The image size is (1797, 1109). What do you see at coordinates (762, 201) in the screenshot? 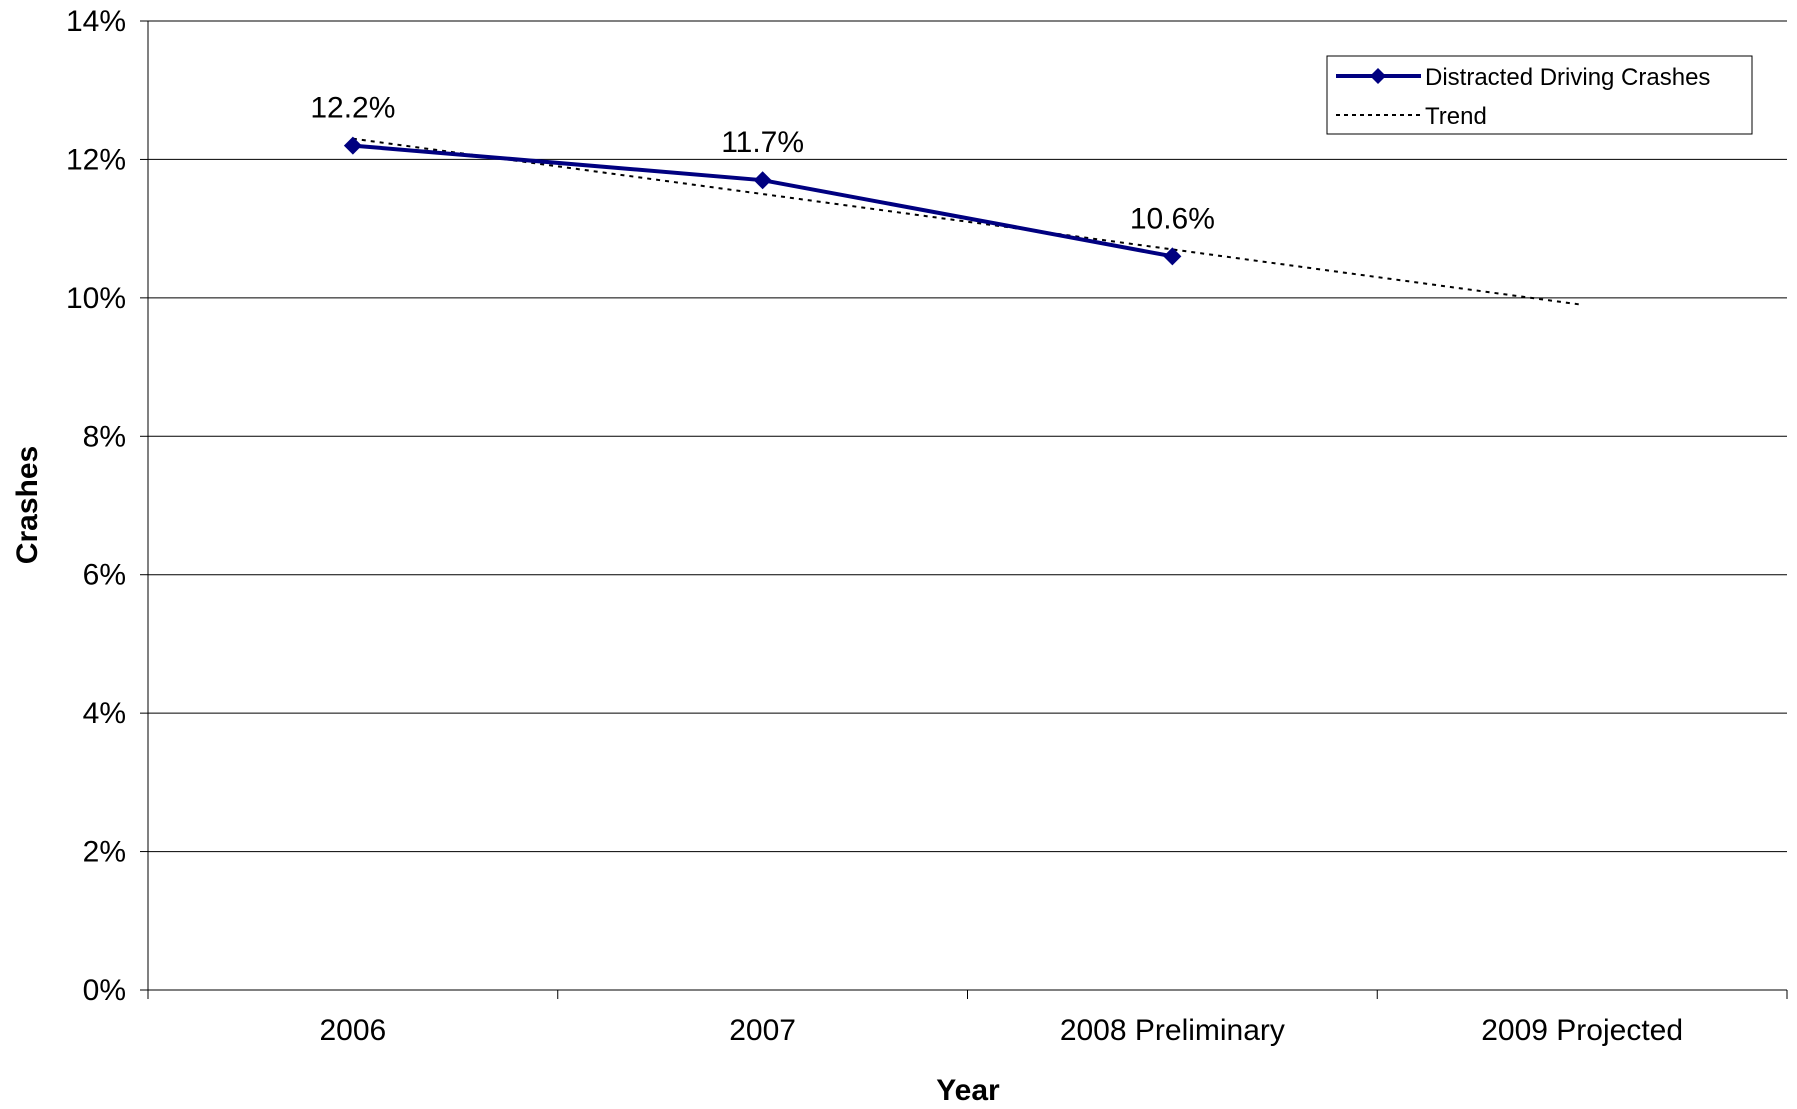
I see `series-line-distracted` at bounding box center [762, 201].